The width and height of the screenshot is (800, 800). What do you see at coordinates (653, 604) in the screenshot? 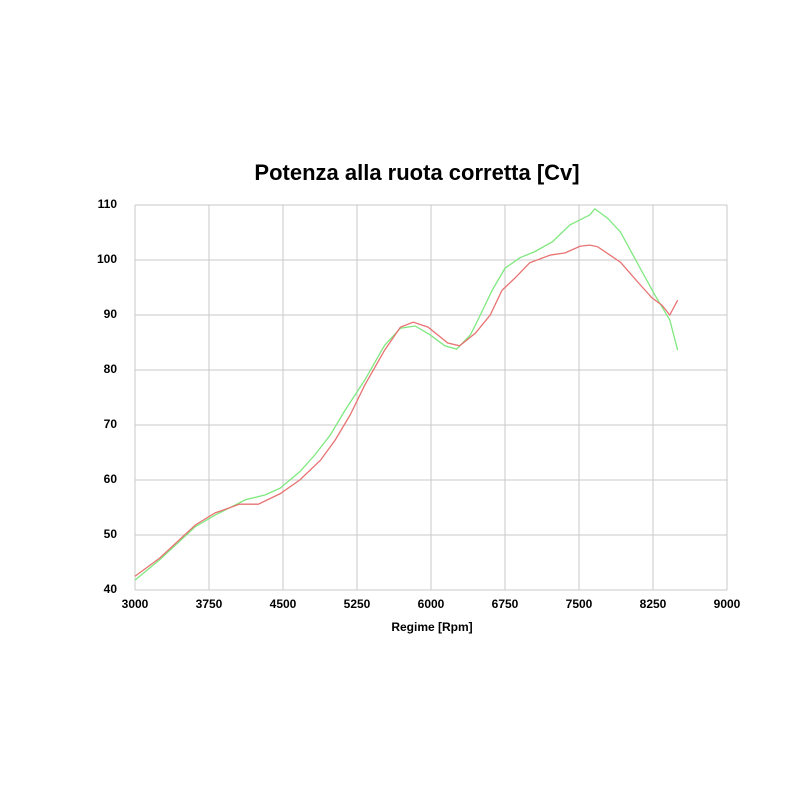
I see `x-tick-label: 8250` at bounding box center [653, 604].